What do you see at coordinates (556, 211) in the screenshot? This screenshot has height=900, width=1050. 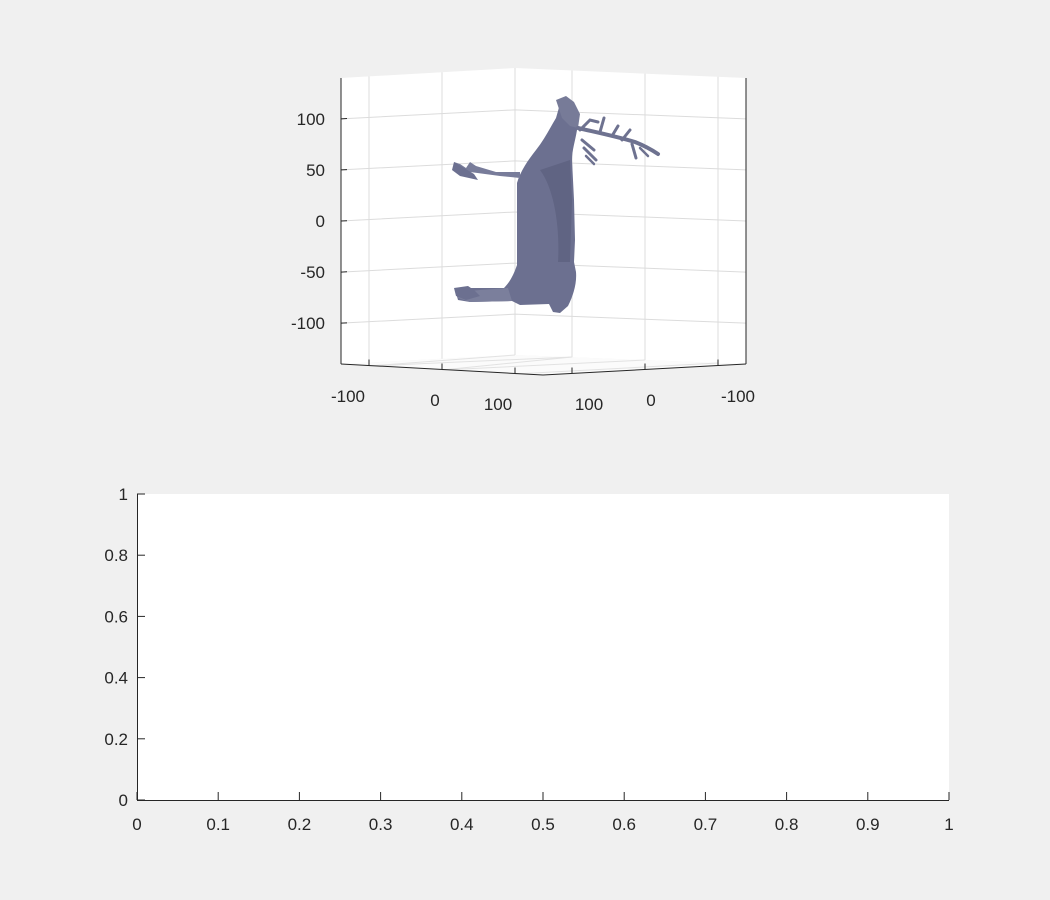 I see `deer-body-shade` at bounding box center [556, 211].